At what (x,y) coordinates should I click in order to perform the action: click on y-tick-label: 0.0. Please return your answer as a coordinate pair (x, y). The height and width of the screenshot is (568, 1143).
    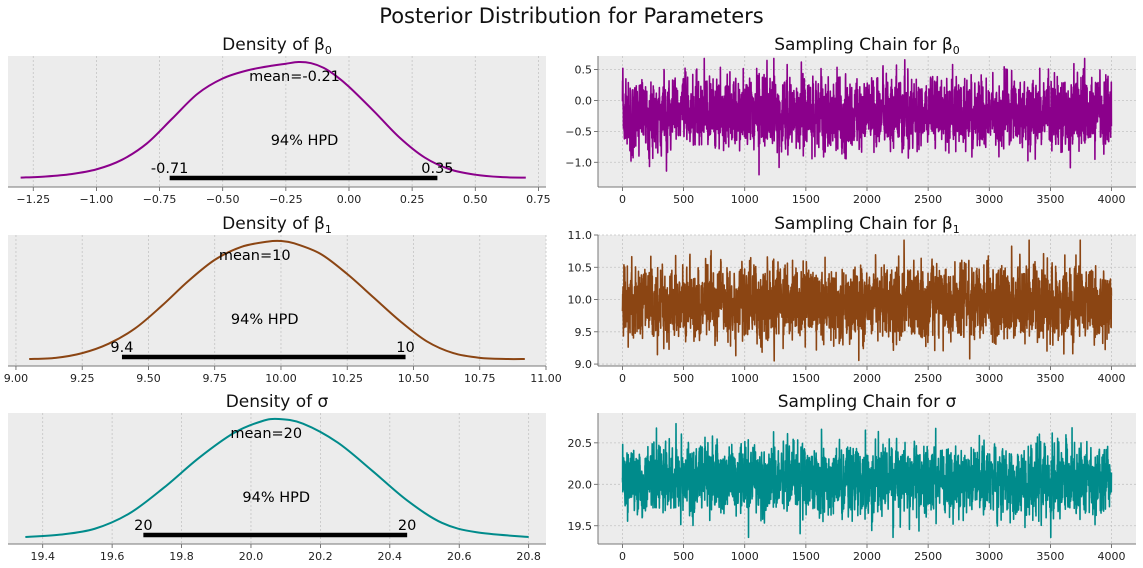
    Looking at the image, I should click on (584, 100).